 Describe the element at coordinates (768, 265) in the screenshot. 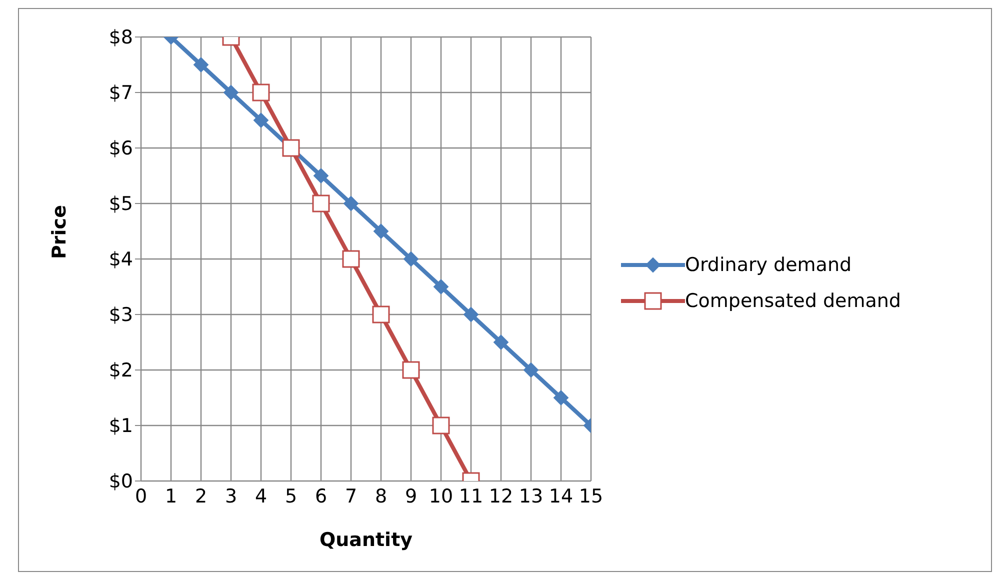

I see `legend-label: Ordinary demand` at that location.